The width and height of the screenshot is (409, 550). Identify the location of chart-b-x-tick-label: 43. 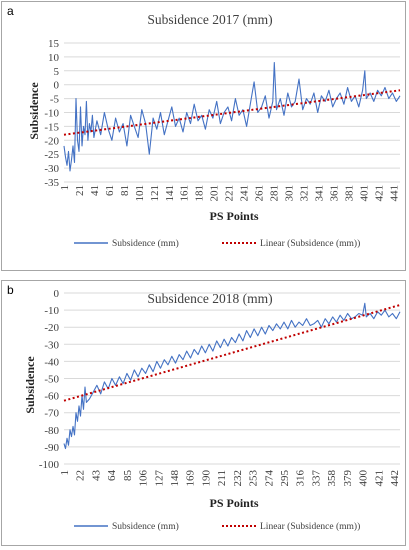
(96, 476).